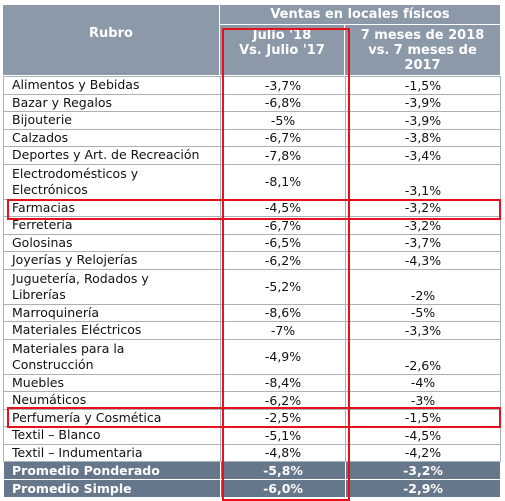  I want to click on row-label-line: Bijouterie, so click(42, 120).